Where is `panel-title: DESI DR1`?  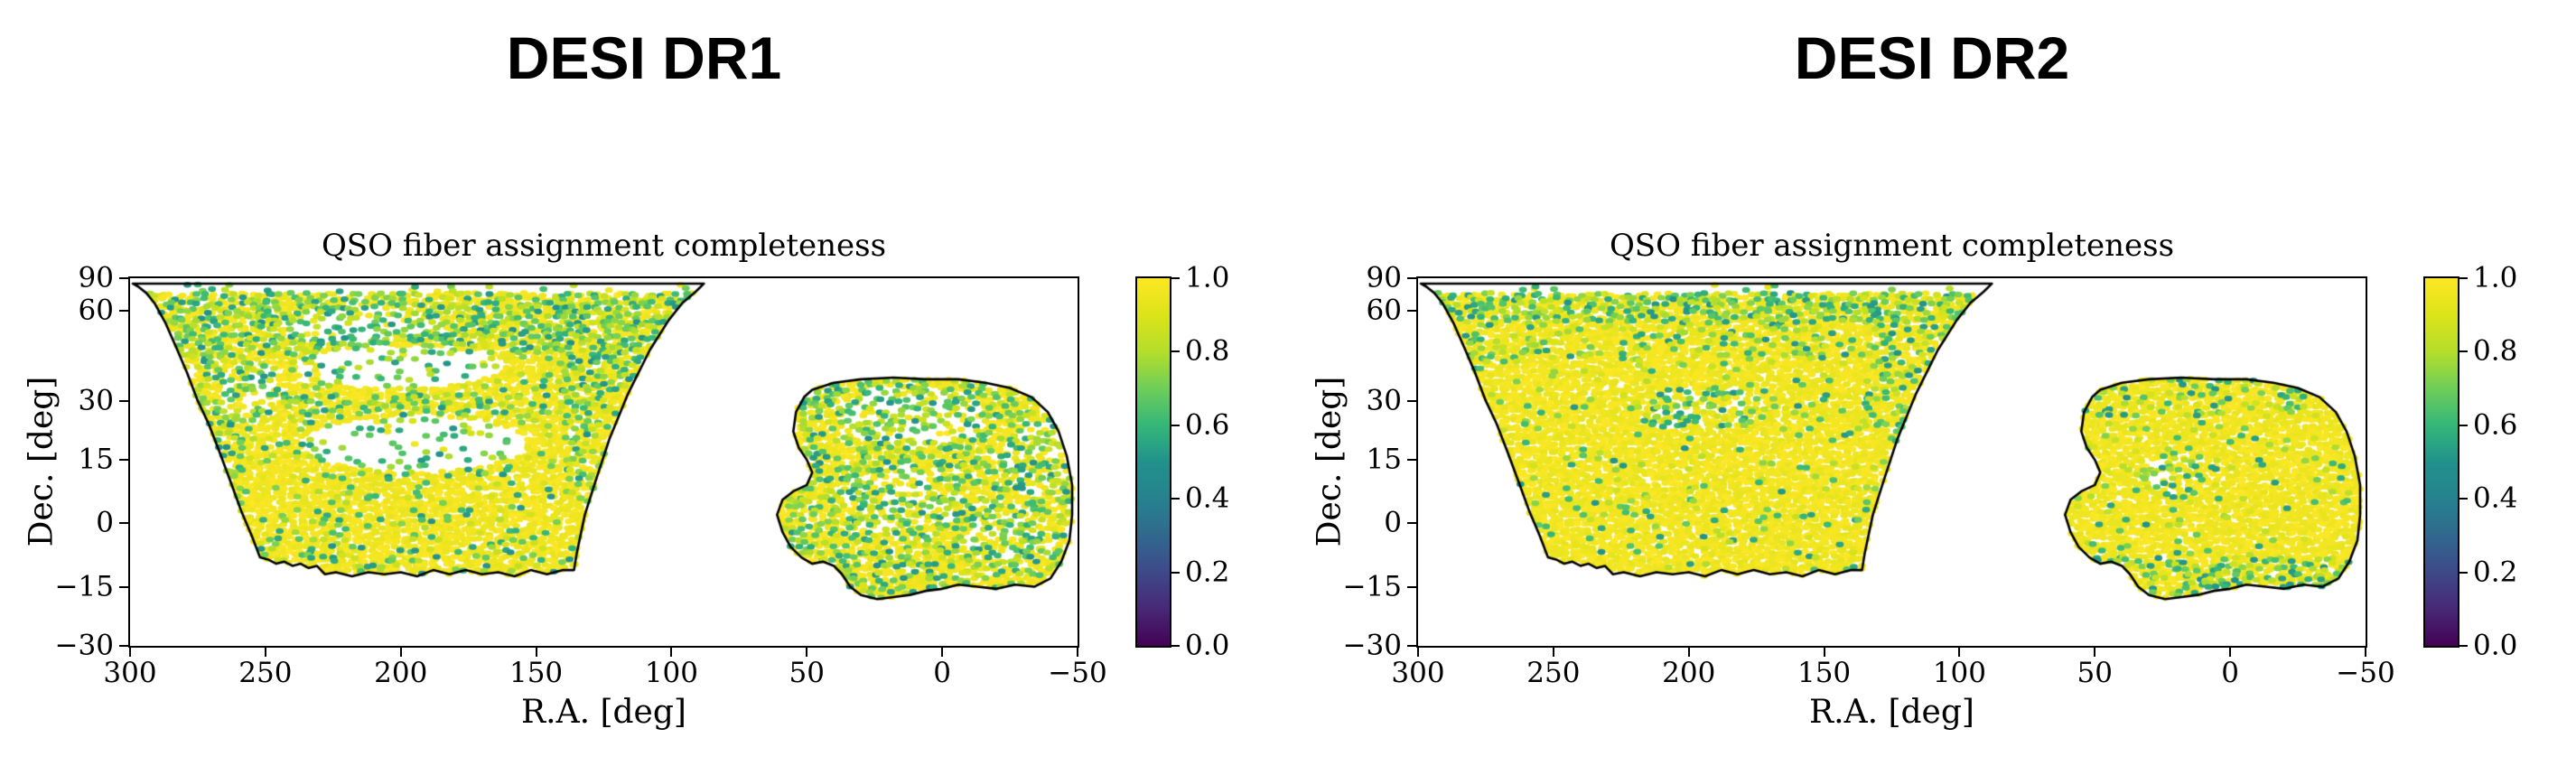
panel-title: DESI DR1 is located at coordinates (644, 57).